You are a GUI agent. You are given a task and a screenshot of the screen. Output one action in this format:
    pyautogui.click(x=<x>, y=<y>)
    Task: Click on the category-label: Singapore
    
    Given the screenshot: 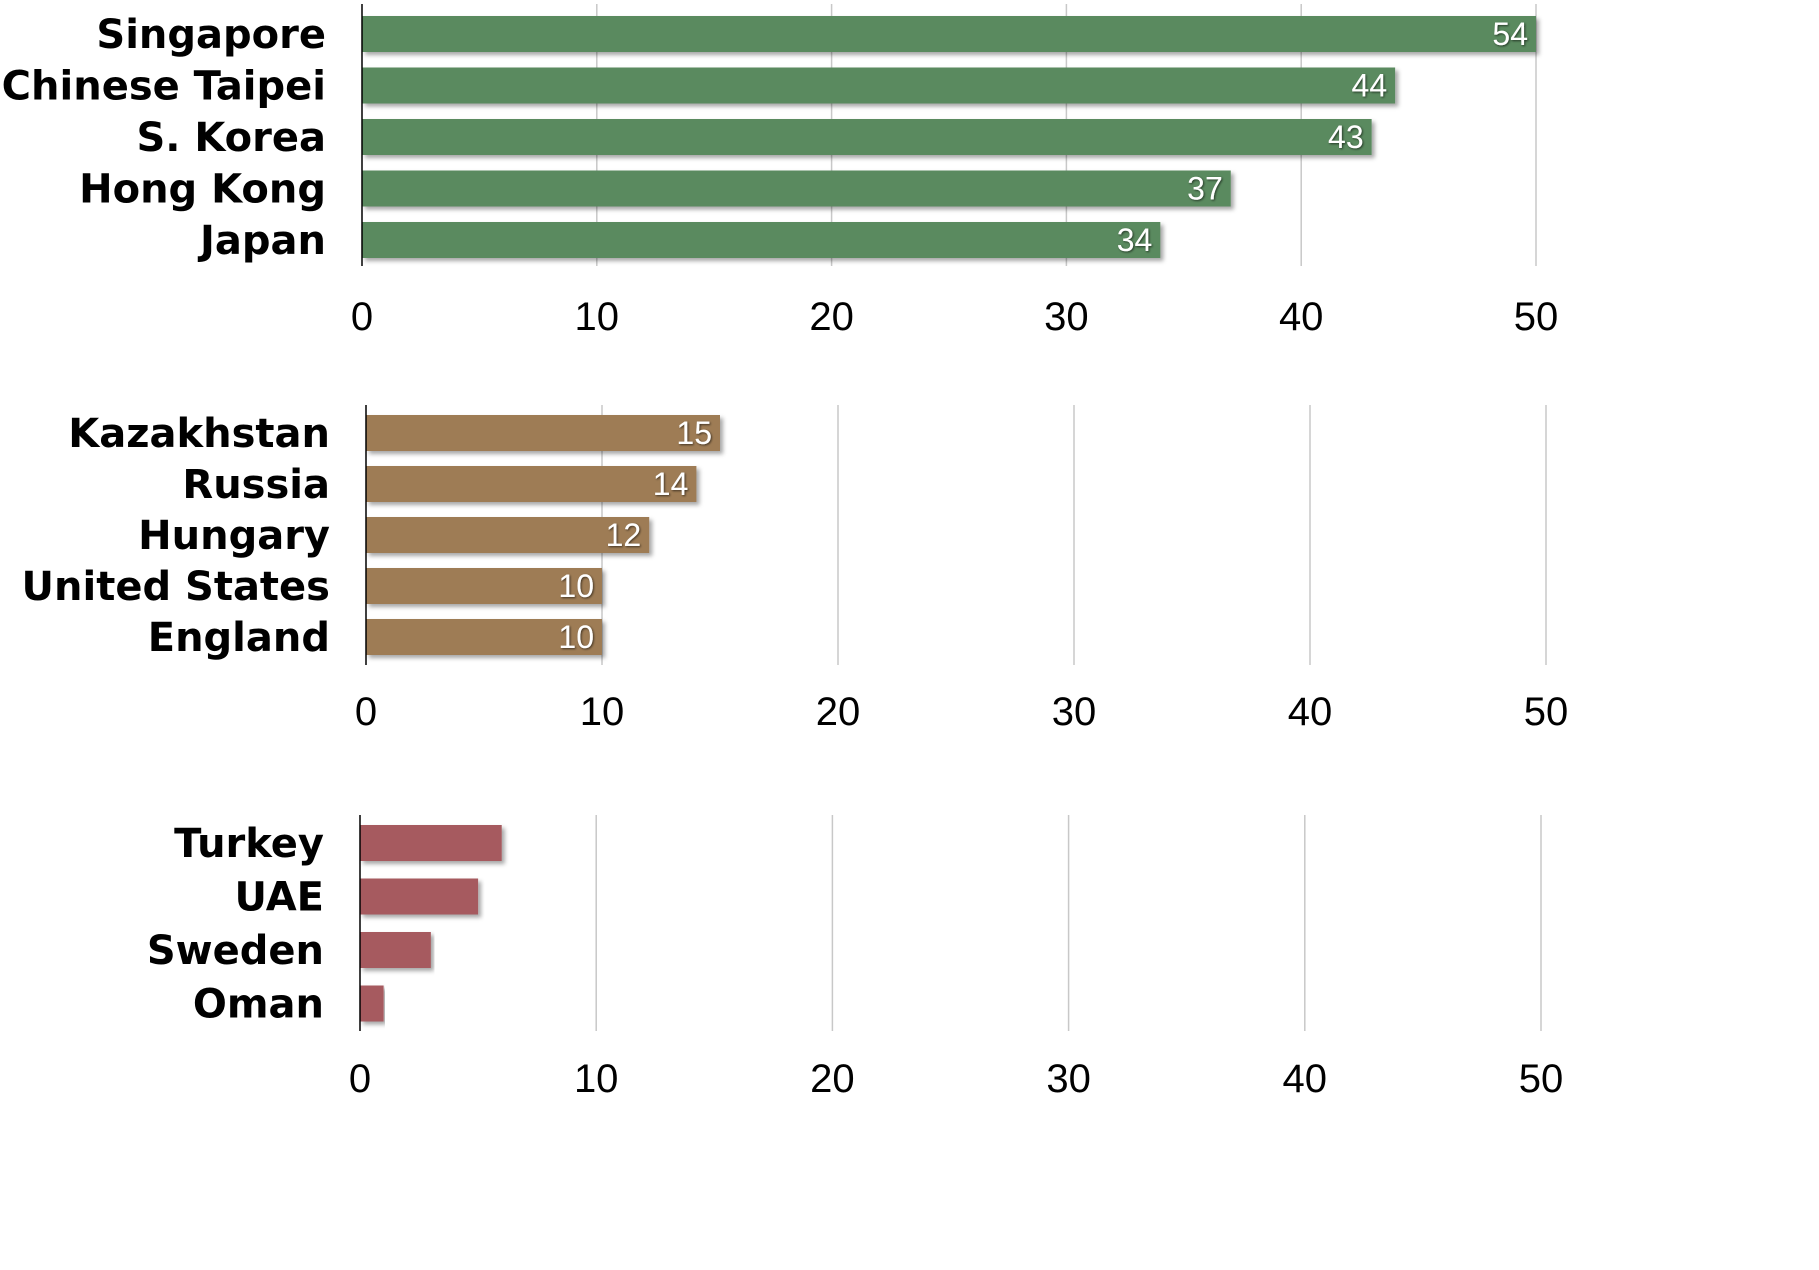 What is the action you would take?
    pyautogui.click(x=211, y=35)
    